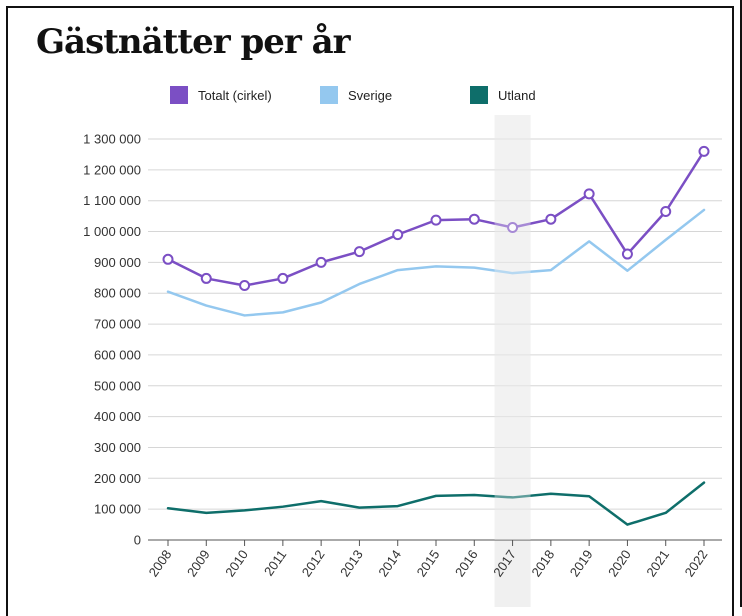 This screenshot has width=742, height=616. What do you see at coordinates (275, 563) in the screenshot?
I see `x-tick-label: 2011` at bounding box center [275, 563].